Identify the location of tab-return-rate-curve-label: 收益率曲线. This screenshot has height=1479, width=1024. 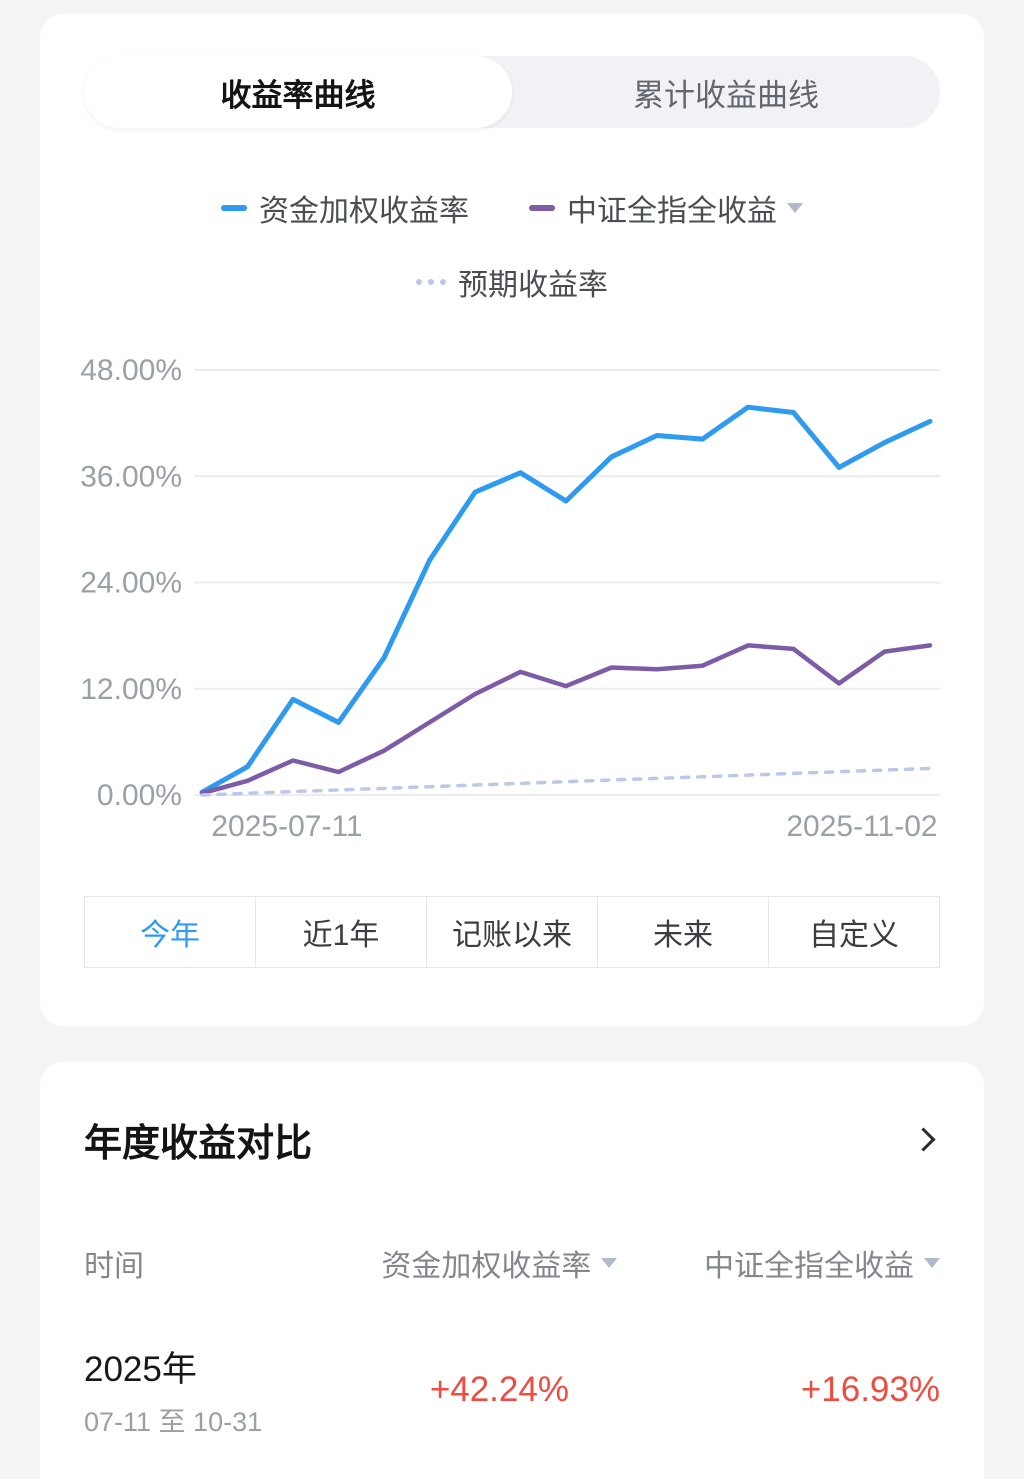
(298, 95).